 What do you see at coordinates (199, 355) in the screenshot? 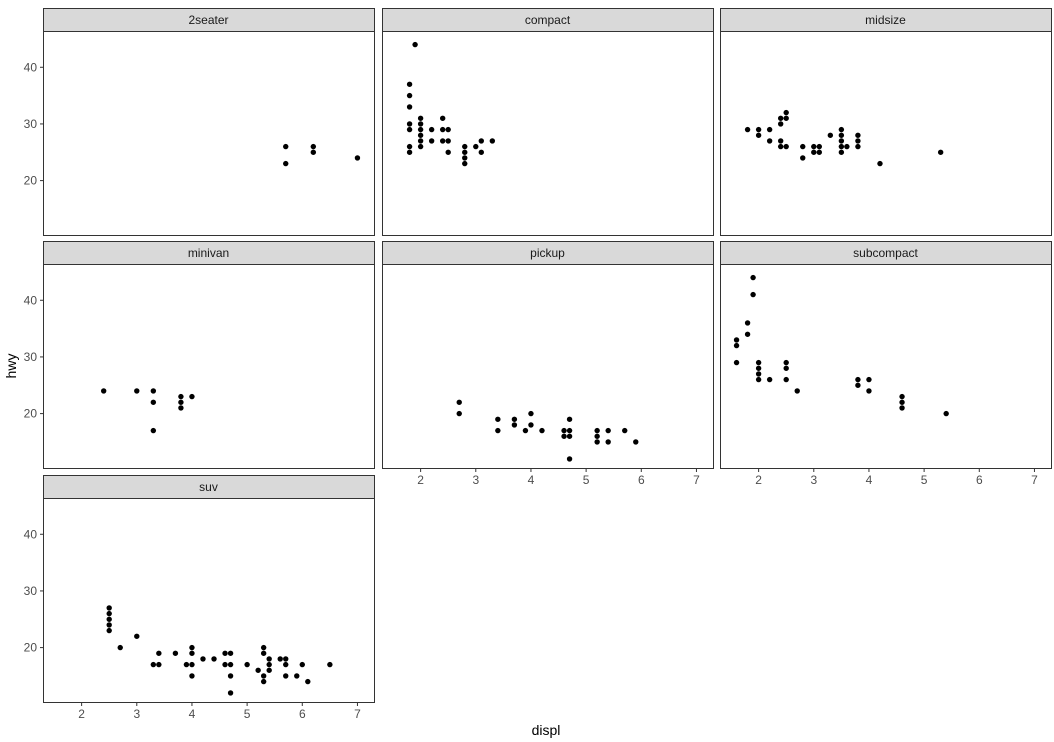
I see `facet-minivan: minivan 20 30 40` at bounding box center [199, 355].